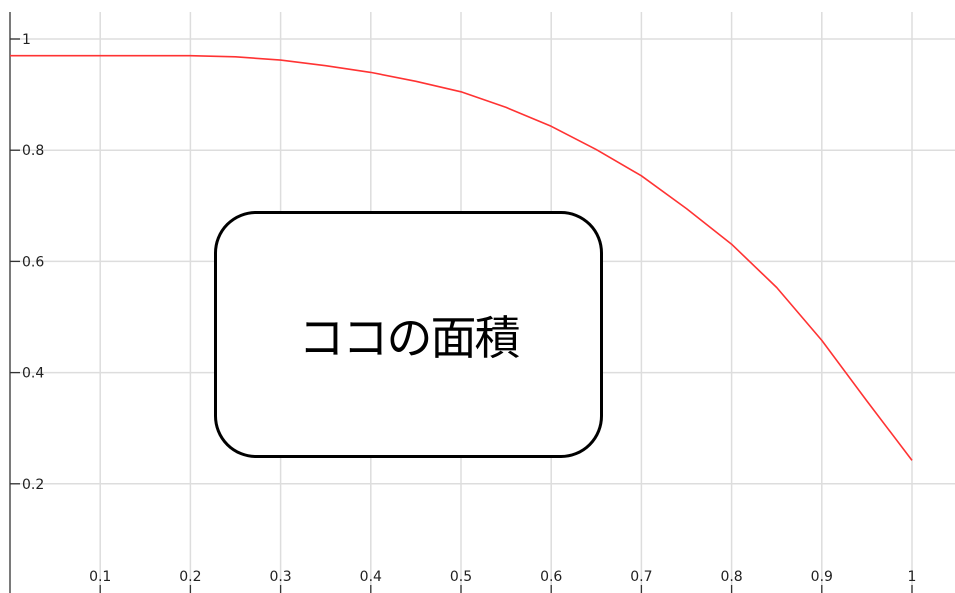  I want to click on annotation-text: ココの面積, so click(409, 337).